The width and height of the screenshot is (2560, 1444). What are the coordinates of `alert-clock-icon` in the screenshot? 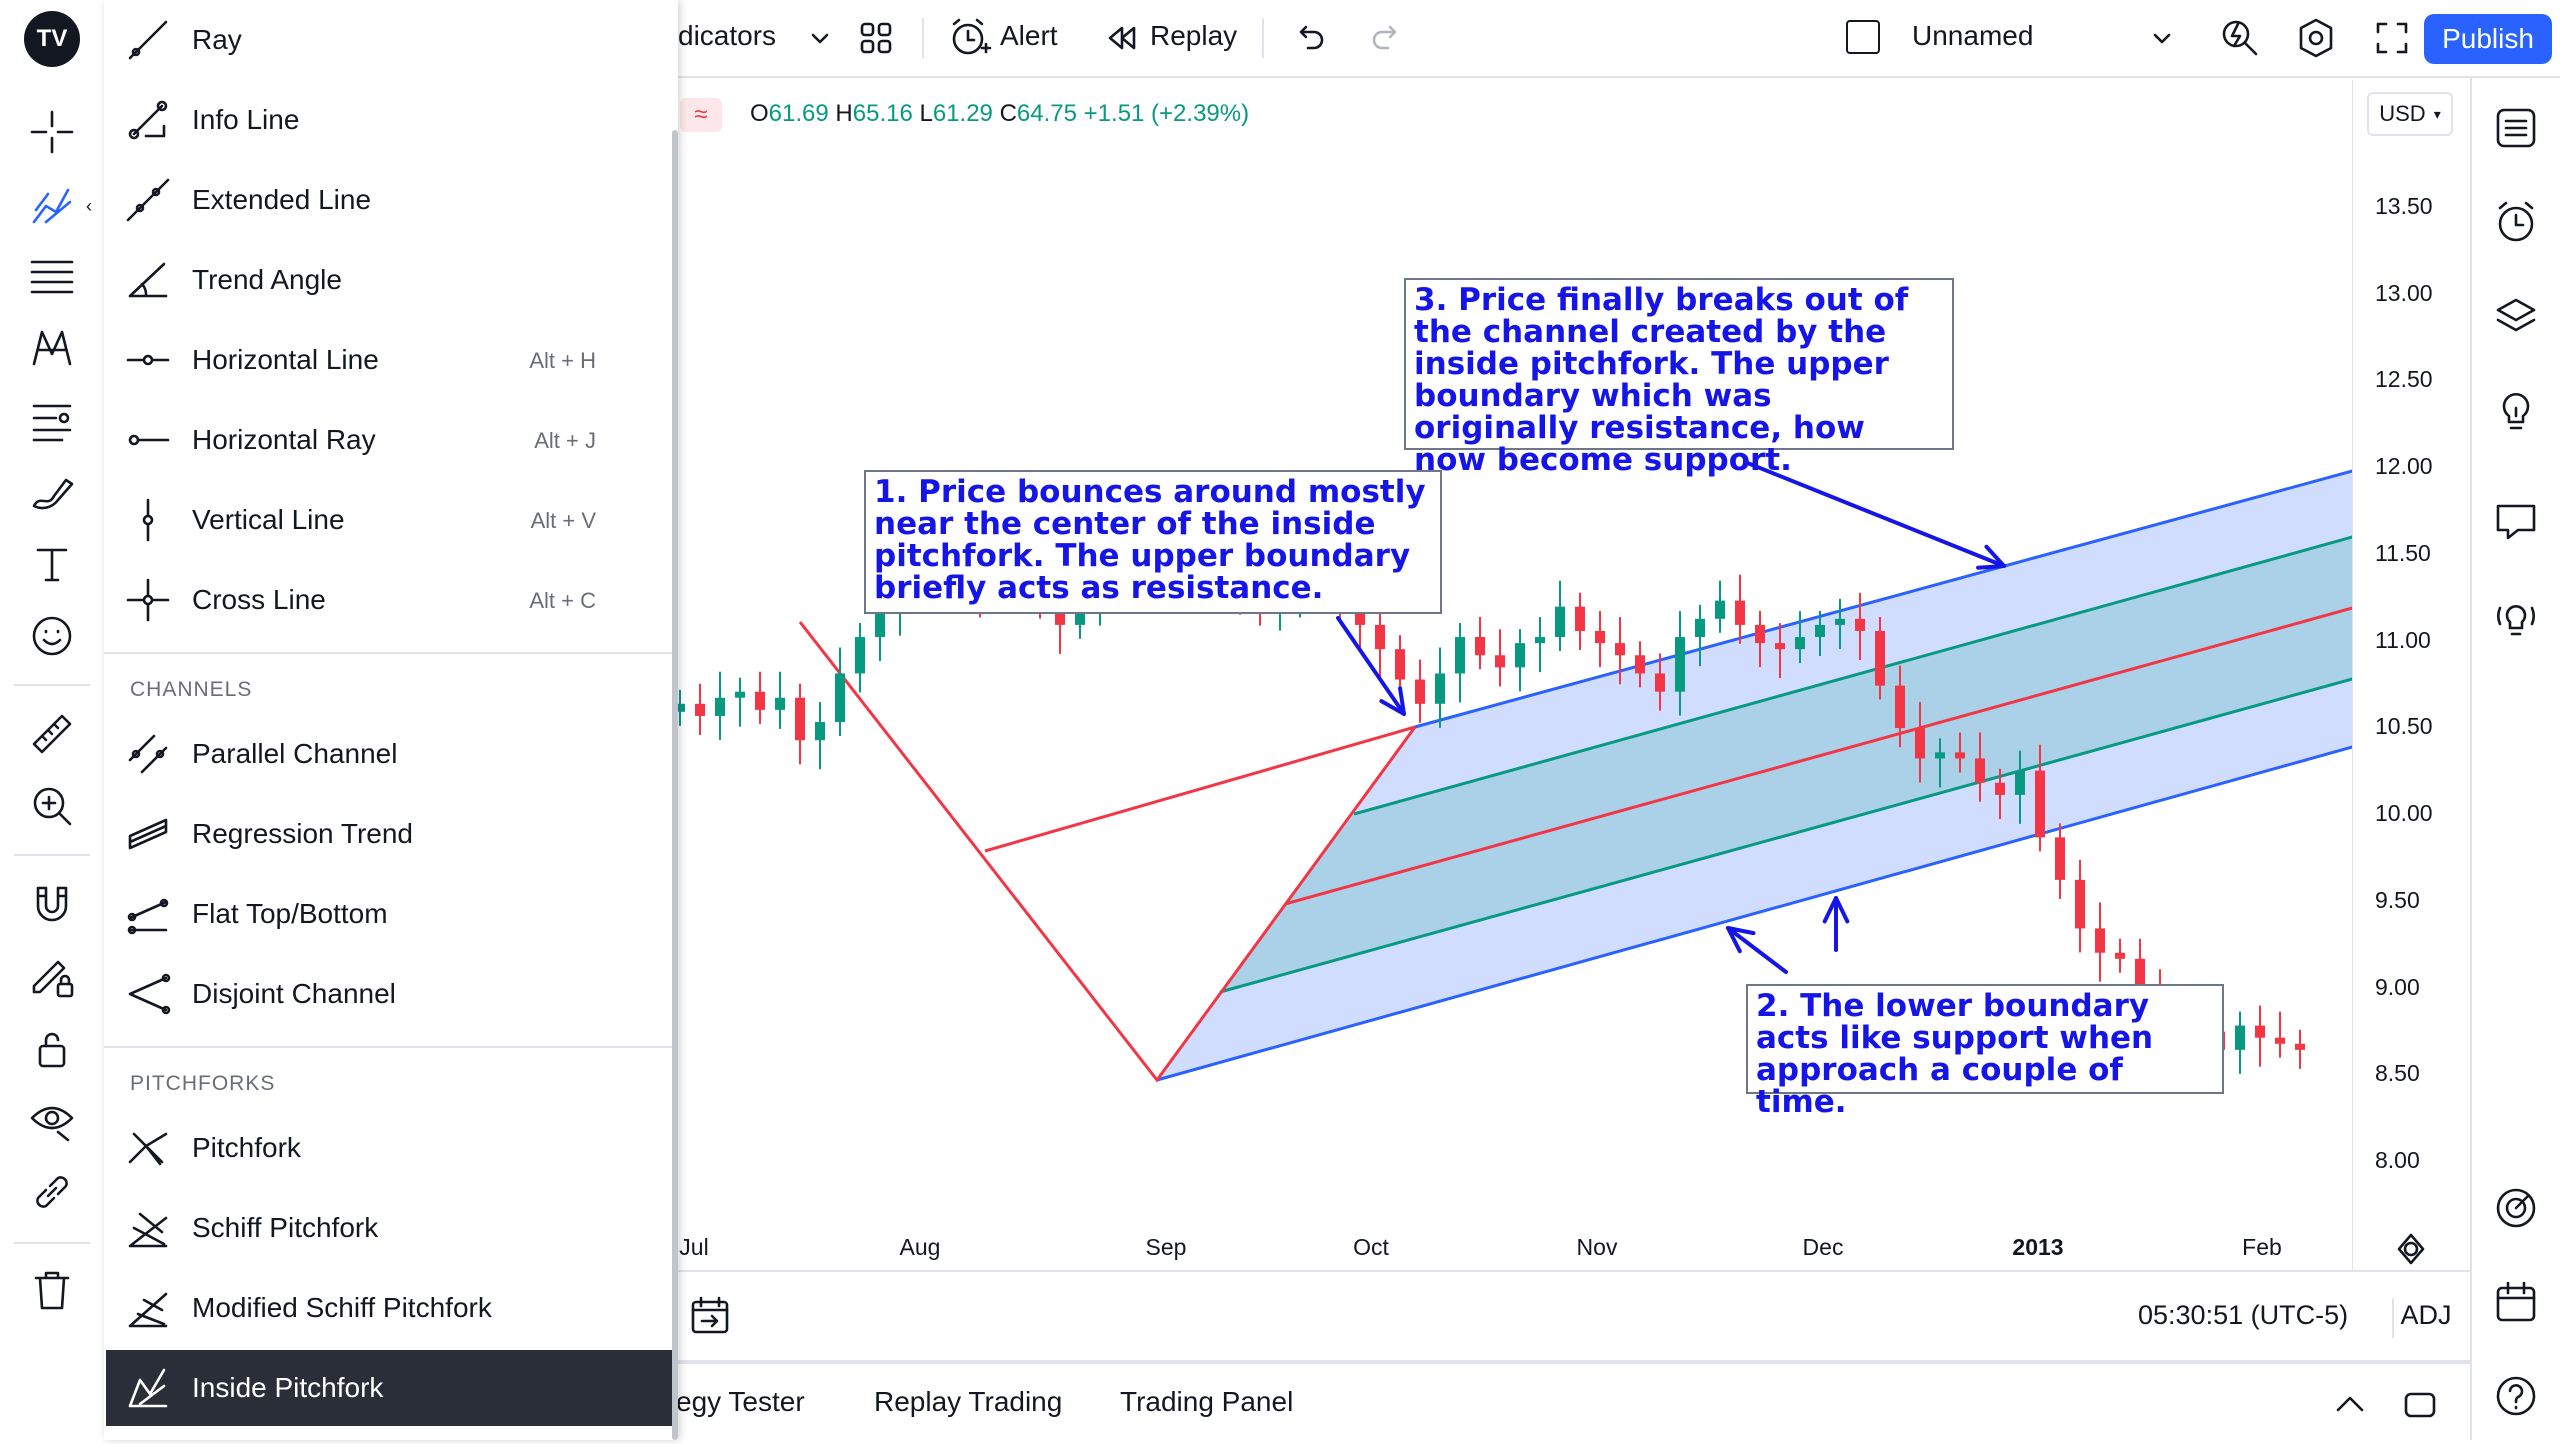 It's located at (970, 38).